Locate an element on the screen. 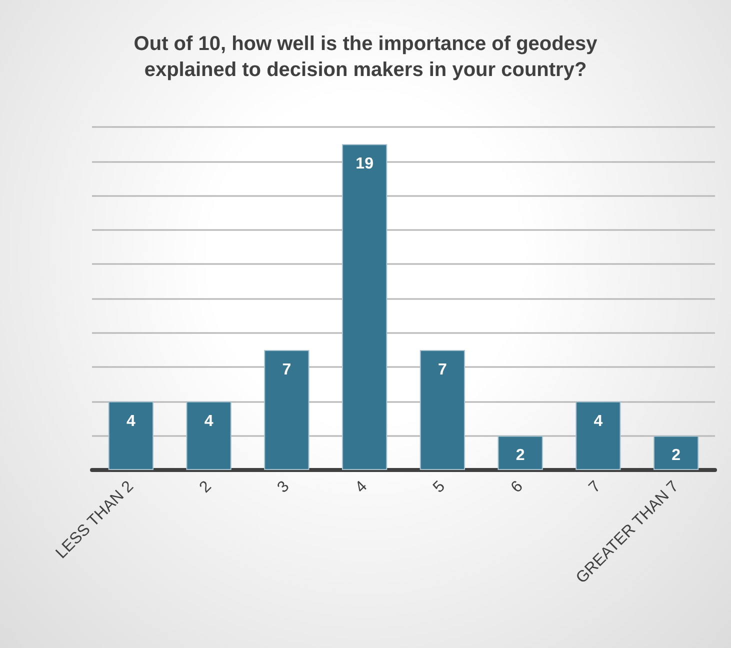 Image resolution: width=731 pixels, height=648 pixels. x-tick-label: 3 is located at coordinates (283, 487).